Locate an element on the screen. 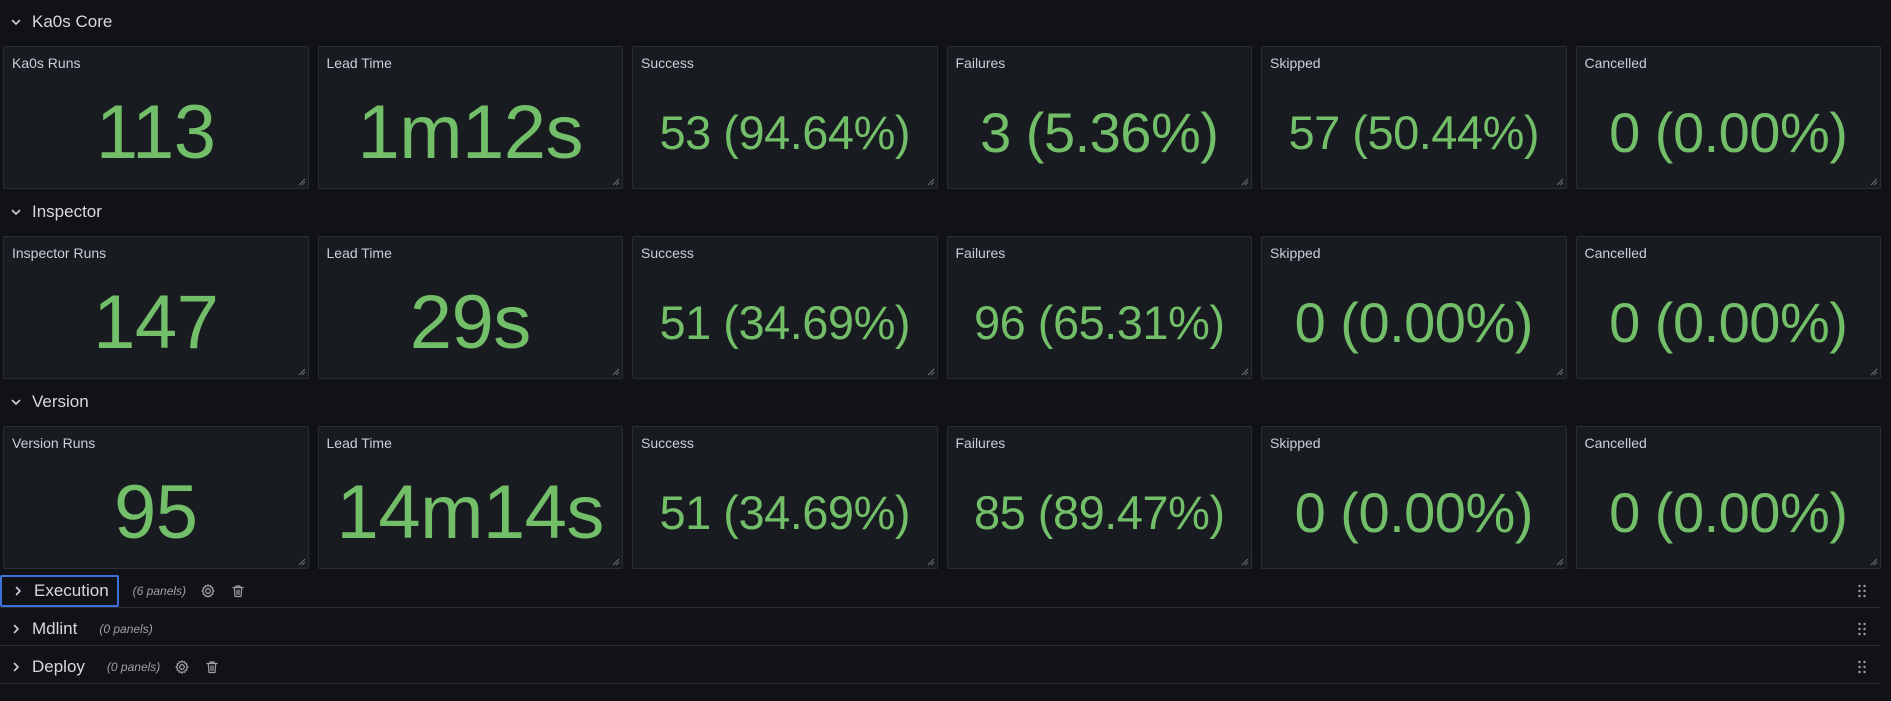 Image resolution: width=1891 pixels, height=701 pixels. stat-panel: Success 53 (94.64%) is located at coordinates (785, 117).